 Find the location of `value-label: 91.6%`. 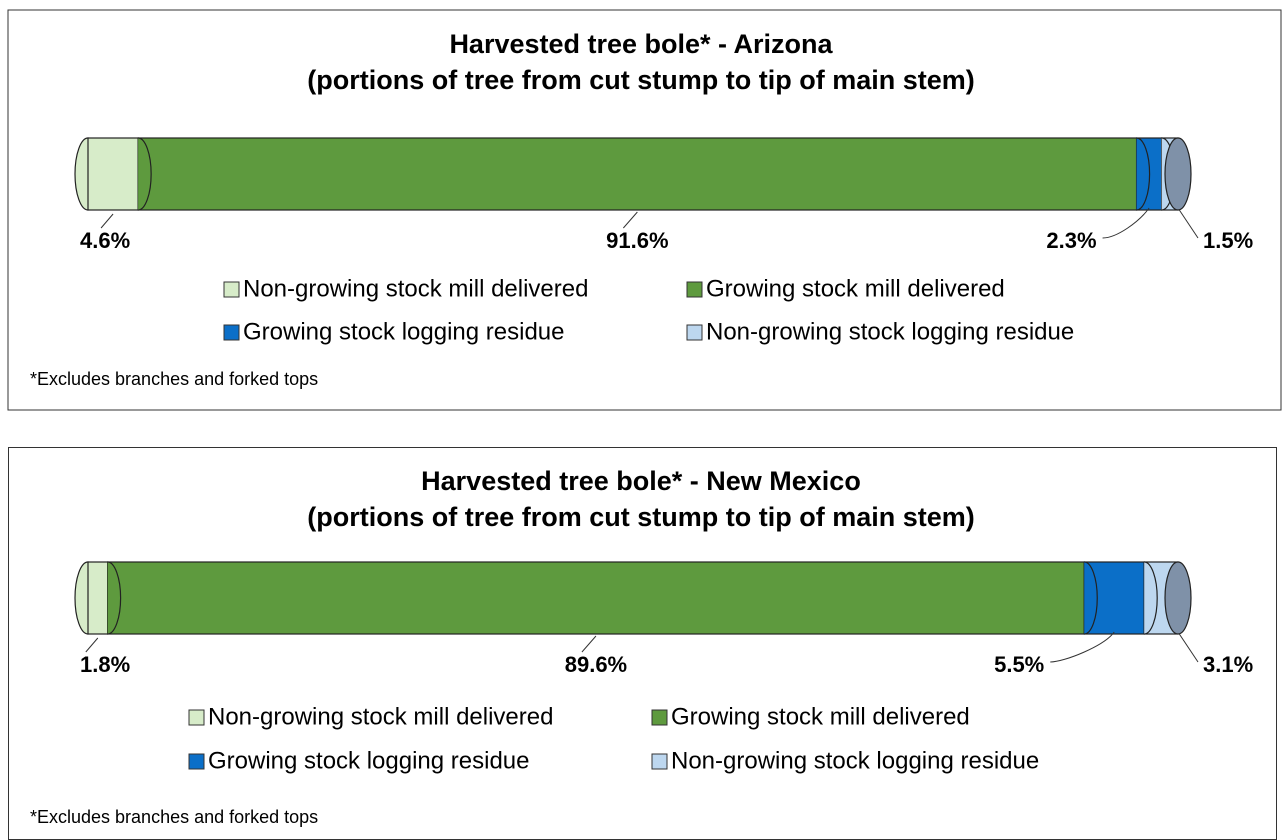

value-label: 91.6% is located at coordinates (637, 240).